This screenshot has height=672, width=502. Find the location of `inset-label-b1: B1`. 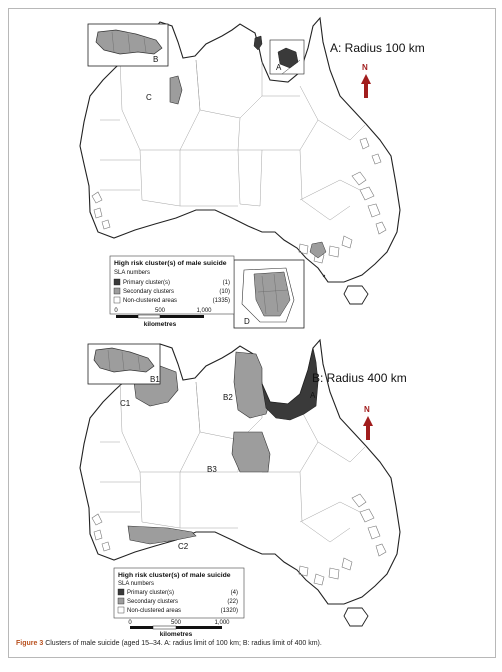

inset-label-b1: B1 is located at coordinates (155, 379).